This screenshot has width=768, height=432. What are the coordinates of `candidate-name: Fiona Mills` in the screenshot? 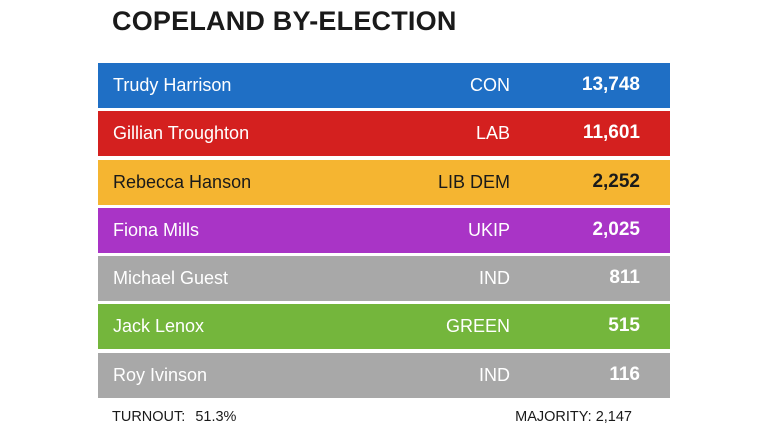 It's located at (156, 229).